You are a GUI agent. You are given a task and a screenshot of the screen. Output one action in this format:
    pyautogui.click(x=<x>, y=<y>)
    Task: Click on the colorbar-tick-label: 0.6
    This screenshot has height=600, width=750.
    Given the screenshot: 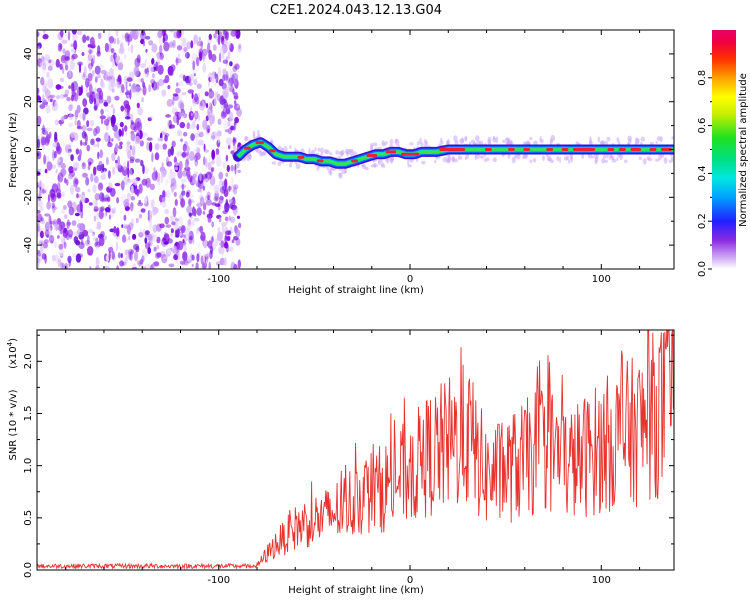 What is the action you would take?
    pyautogui.click(x=702, y=126)
    